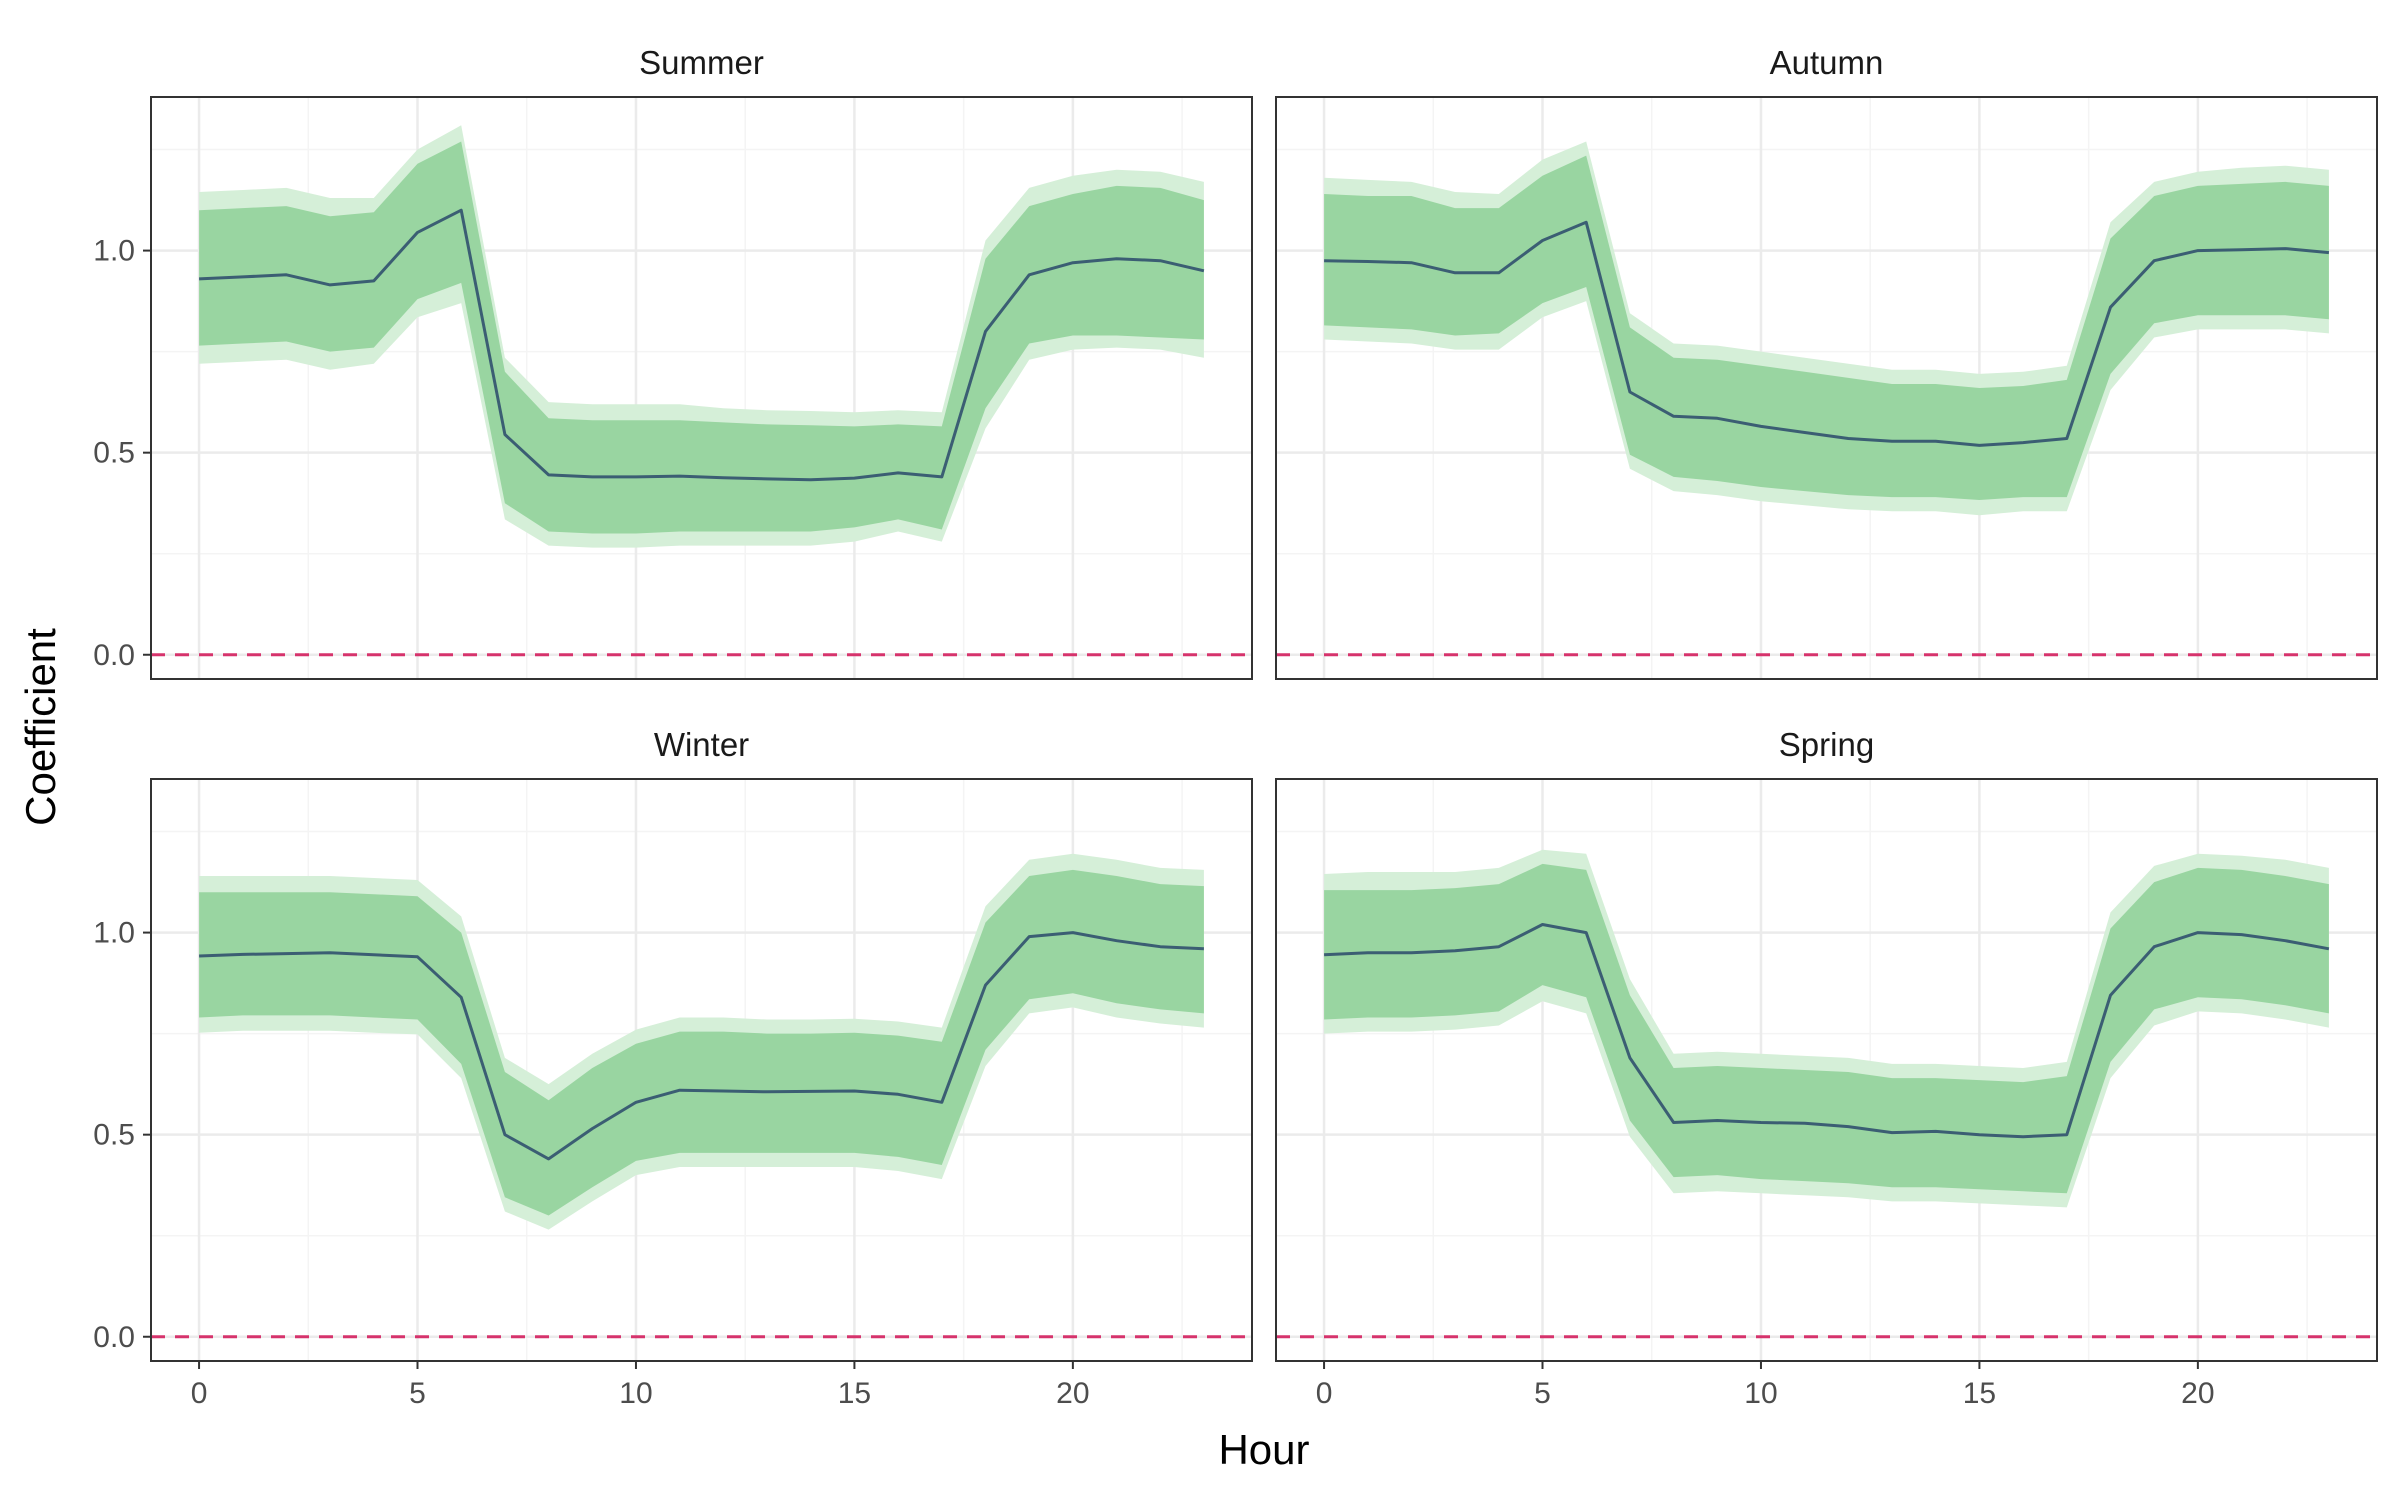 The image size is (2400, 1500). What do you see at coordinates (701, 744) in the screenshot?
I see `panel-title: Winter` at bounding box center [701, 744].